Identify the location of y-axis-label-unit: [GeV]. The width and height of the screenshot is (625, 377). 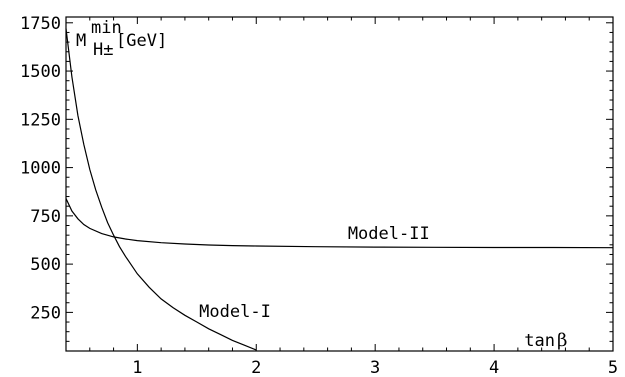
(141, 41).